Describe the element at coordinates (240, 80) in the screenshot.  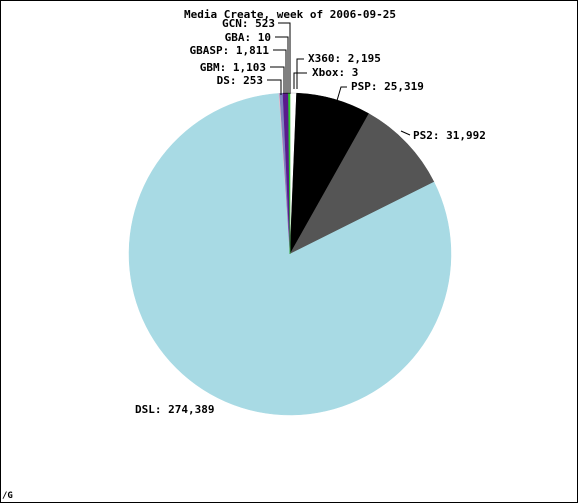
I see `slice-label-ds: DS: 253` at that location.